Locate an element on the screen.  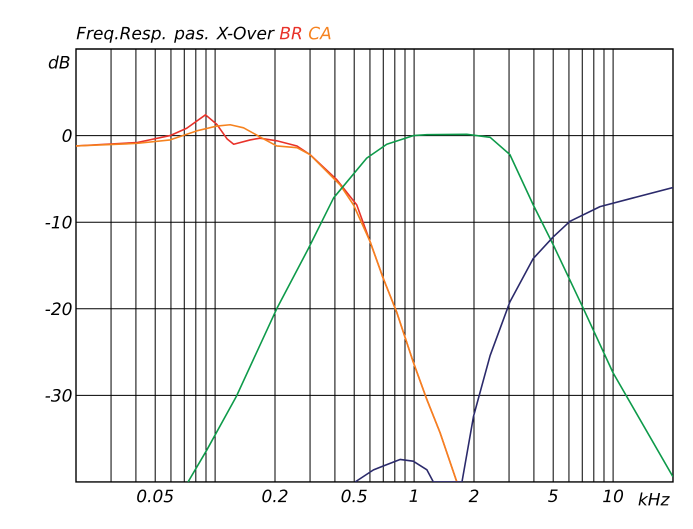
y-axis-title: dB is located at coordinates (59, 62).